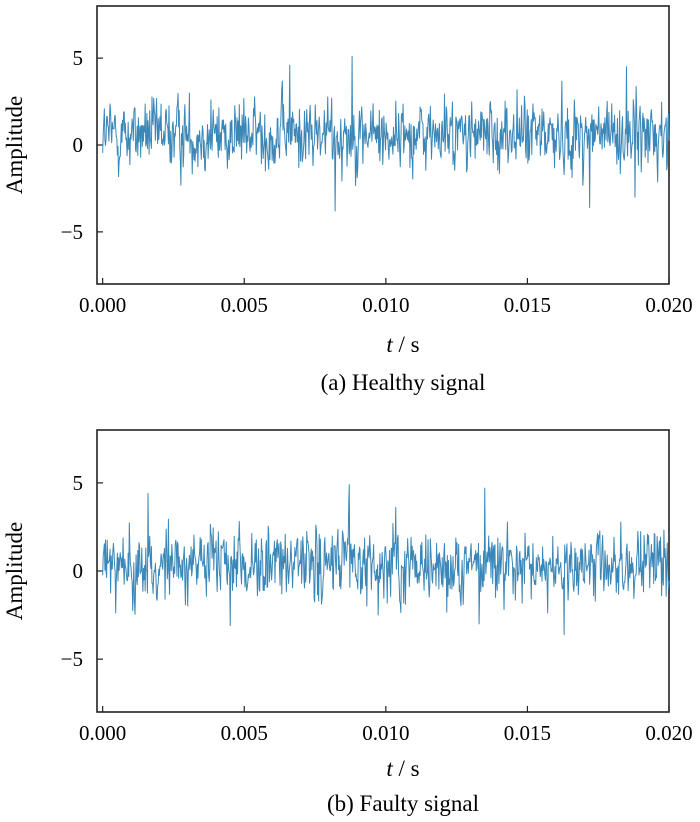 The width and height of the screenshot is (700, 822). What do you see at coordinates (386, 559) in the screenshot?
I see `series-line` at bounding box center [386, 559].